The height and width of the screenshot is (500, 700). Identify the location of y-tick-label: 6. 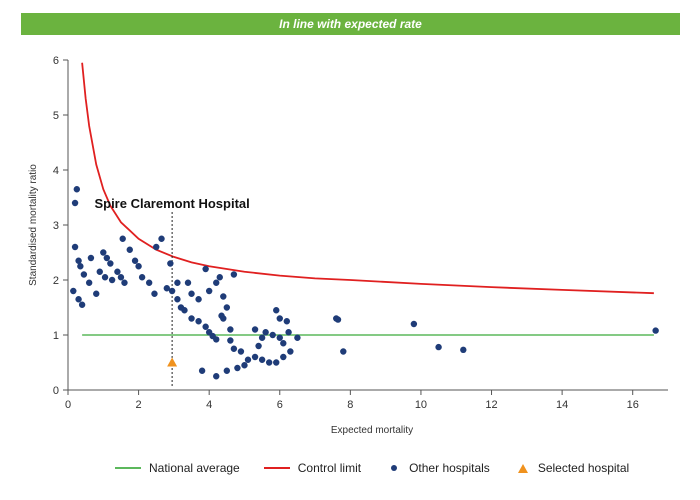
(56, 61).